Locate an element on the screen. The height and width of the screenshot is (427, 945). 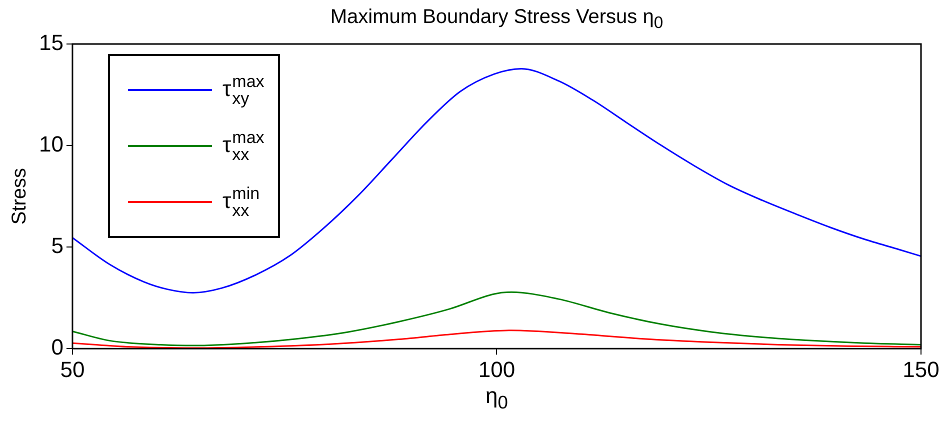
y-tick-label: 10 is located at coordinates (51, 144).